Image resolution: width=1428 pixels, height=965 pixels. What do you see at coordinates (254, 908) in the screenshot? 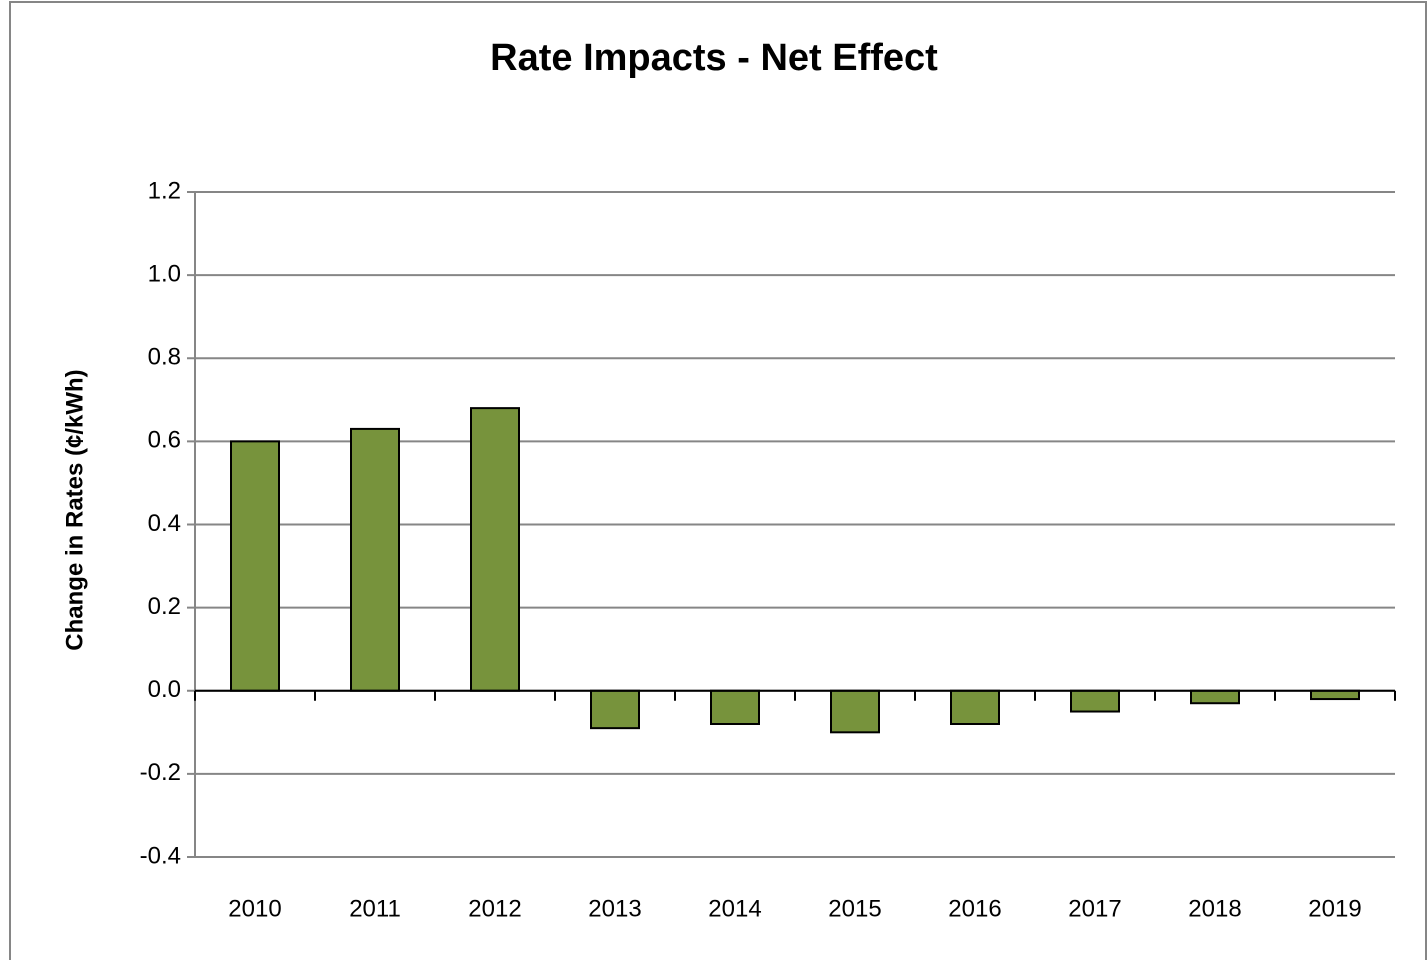
I see `x-tick-label: 2010` at bounding box center [254, 908].